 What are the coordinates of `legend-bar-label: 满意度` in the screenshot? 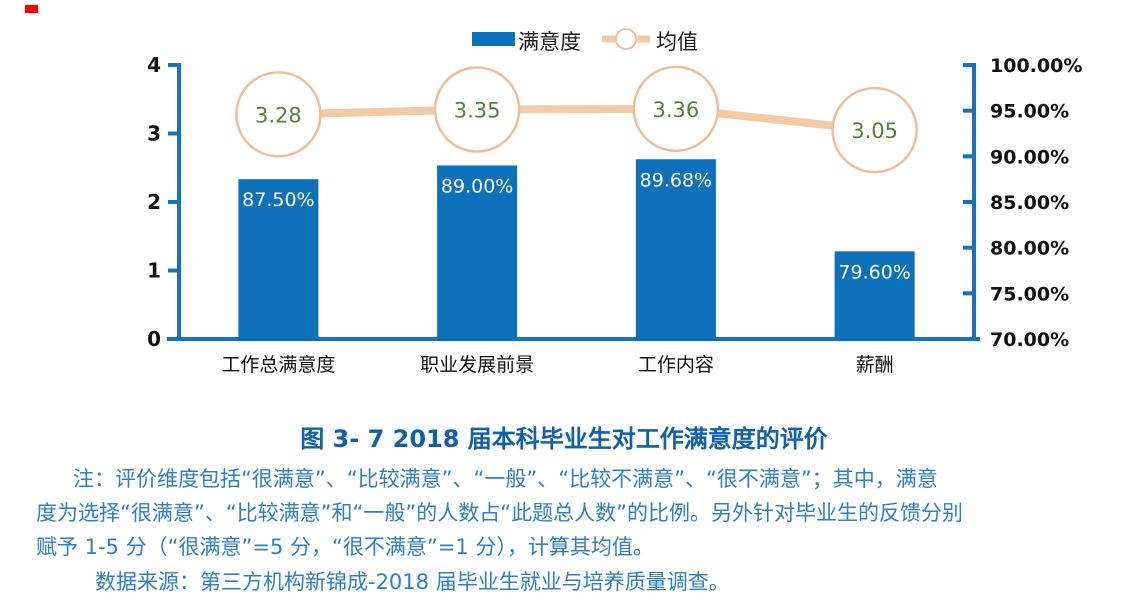 It's located at (549, 42).